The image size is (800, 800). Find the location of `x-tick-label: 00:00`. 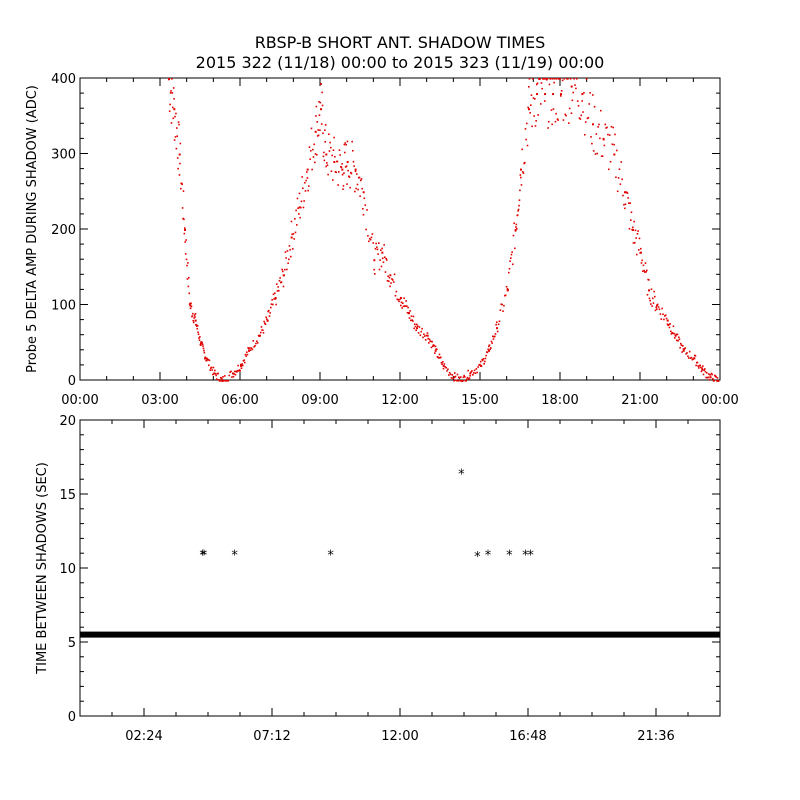

x-tick-label: 00:00 is located at coordinates (79, 400).